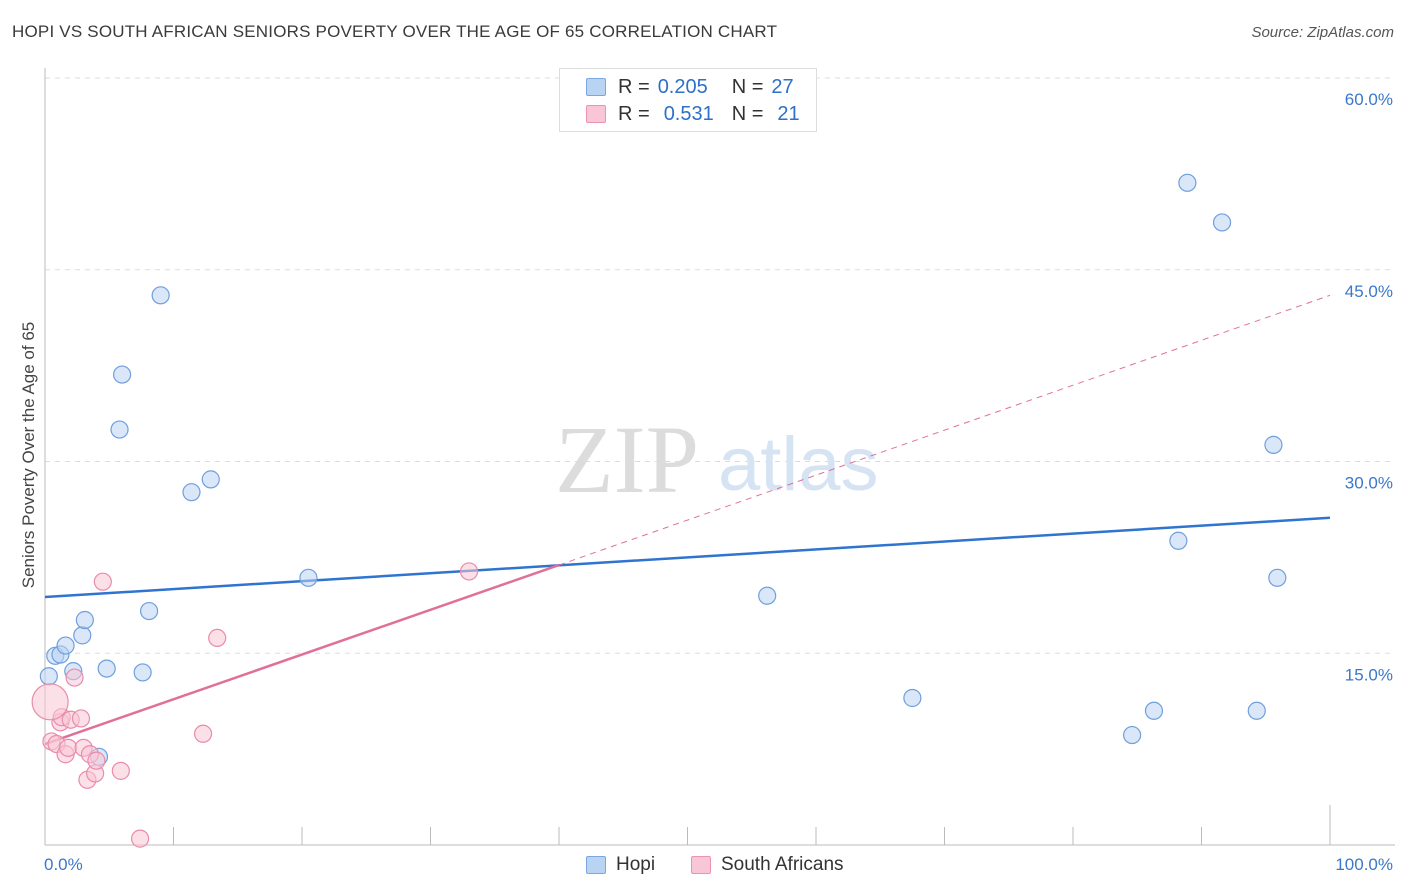  What do you see at coordinates (788, 113) in the screenshot?
I see `legend-n-value-south-africans: 21` at bounding box center [788, 113].